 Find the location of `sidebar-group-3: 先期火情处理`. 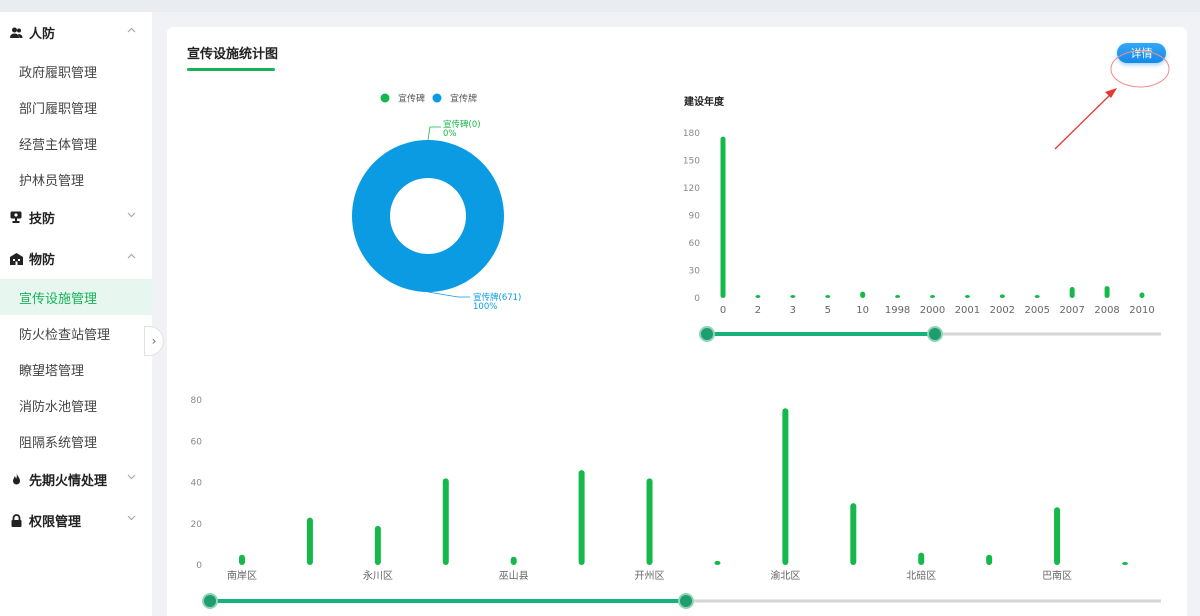

sidebar-group-3: 先期火情处理 is located at coordinates (76, 479).